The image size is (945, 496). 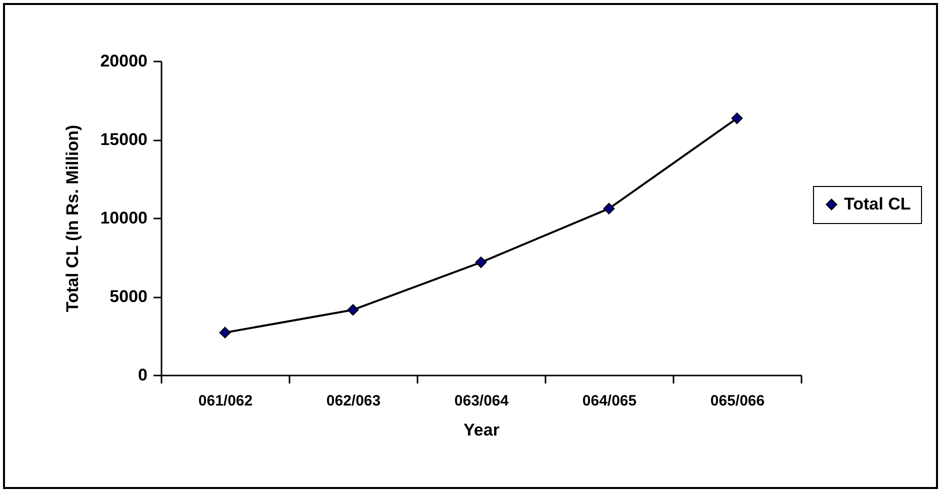 What do you see at coordinates (225, 401) in the screenshot?
I see `x-tick-label: 061/062` at bounding box center [225, 401].